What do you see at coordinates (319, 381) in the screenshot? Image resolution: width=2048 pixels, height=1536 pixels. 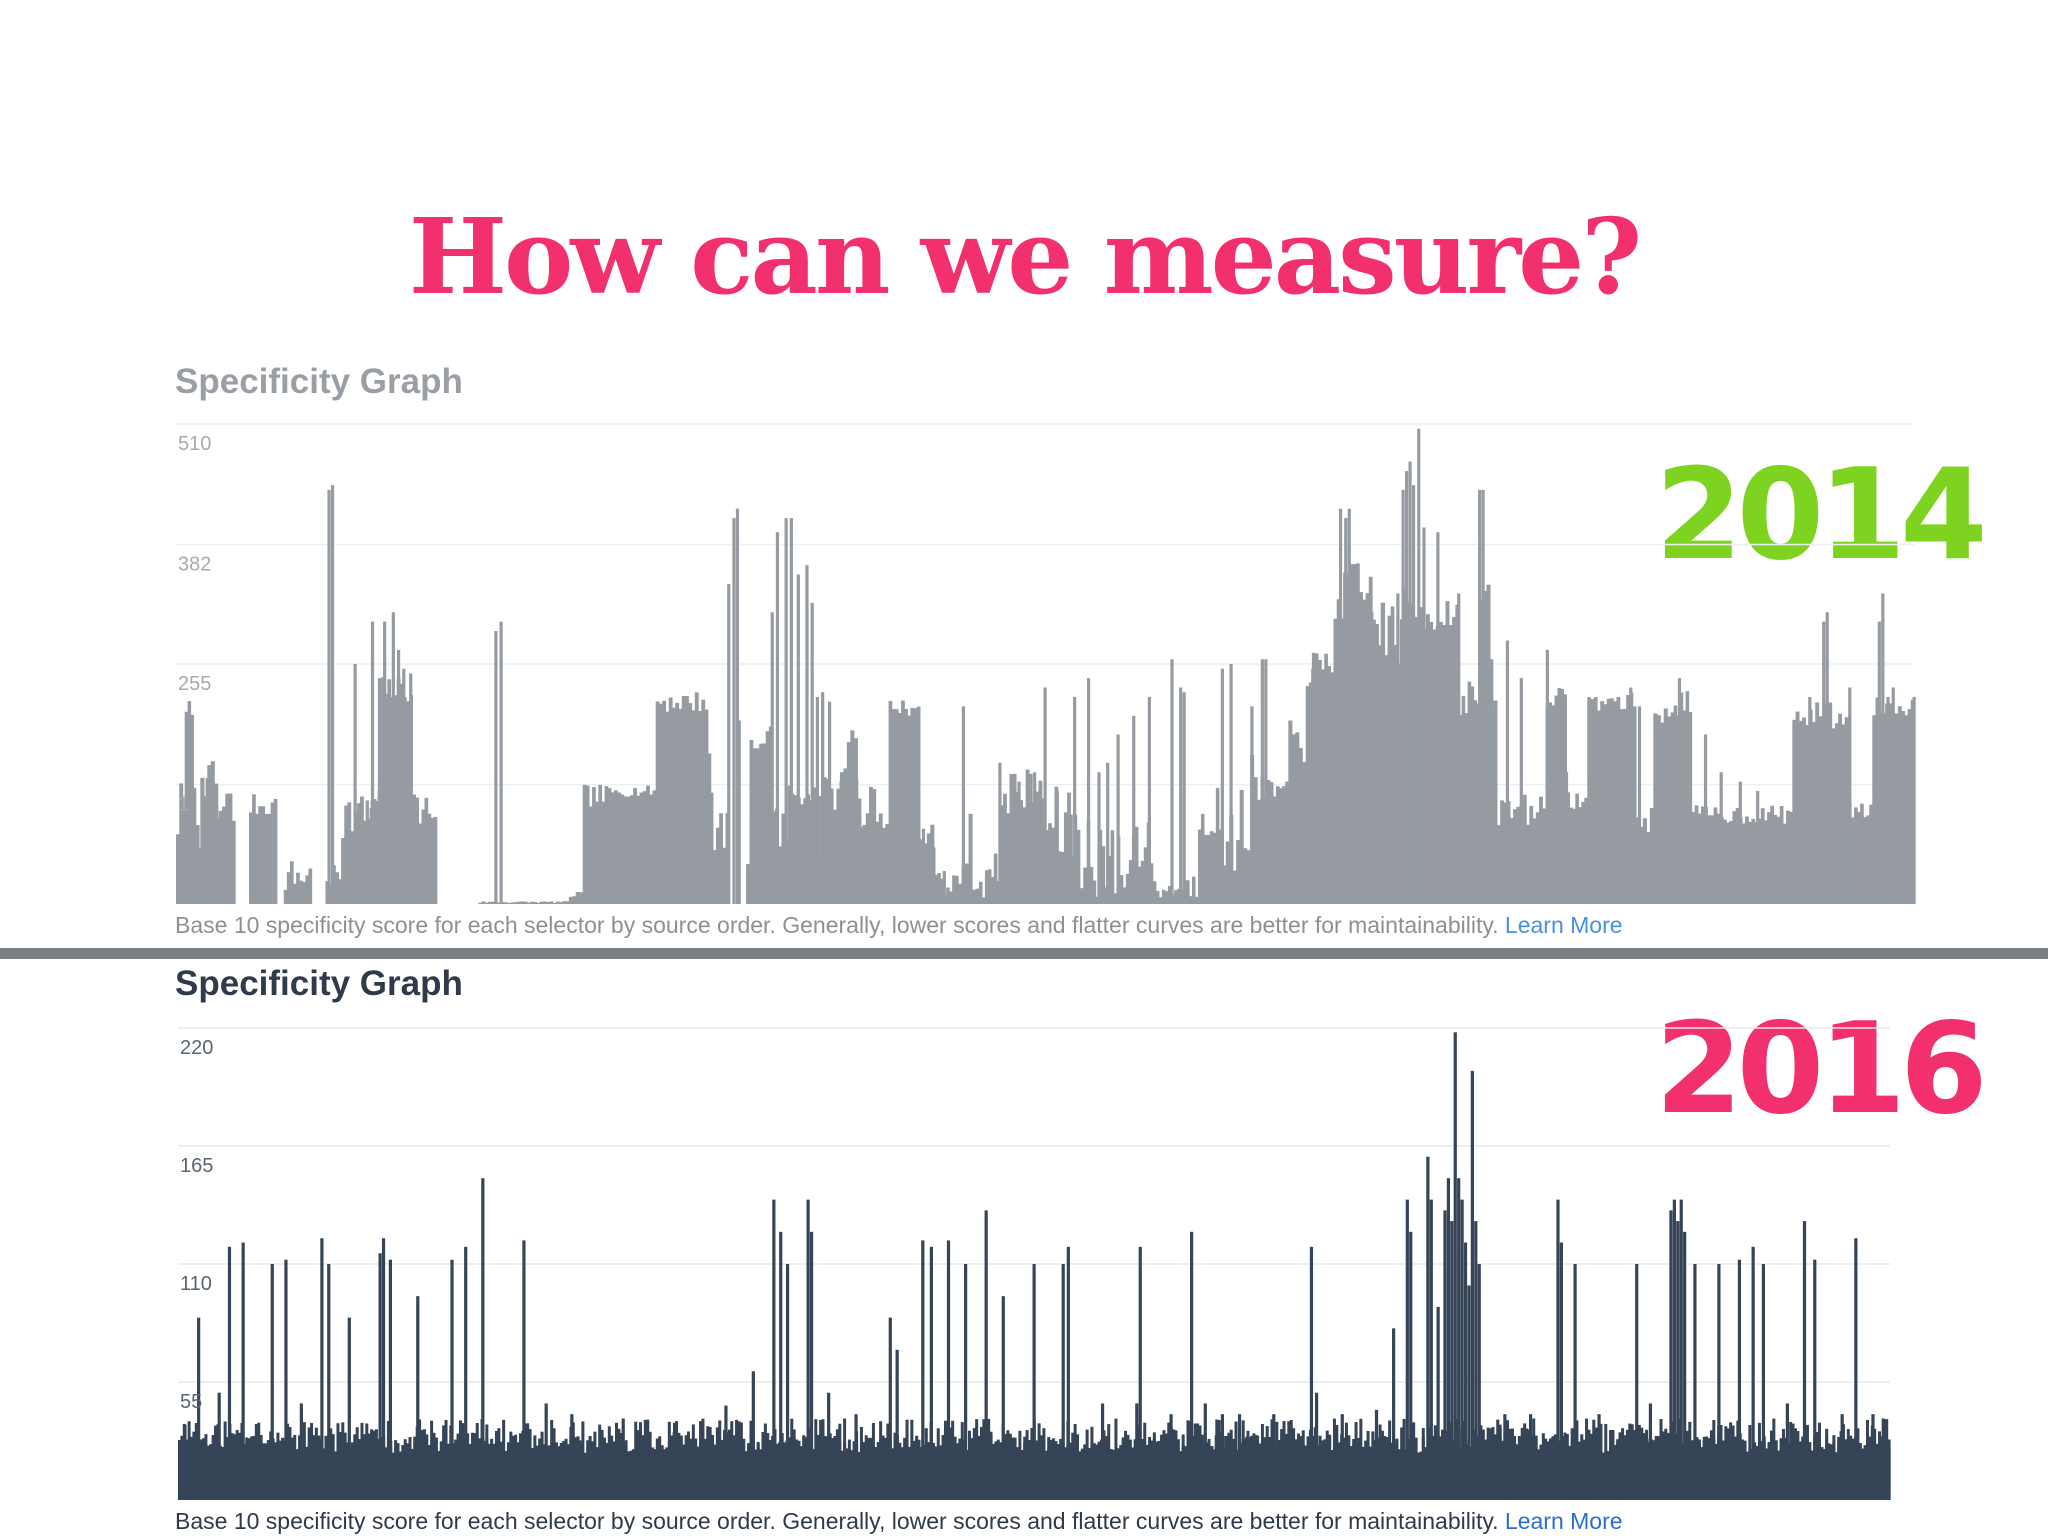 I see `chart-2014-title: Specificity Graph` at bounding box center [319, 381].